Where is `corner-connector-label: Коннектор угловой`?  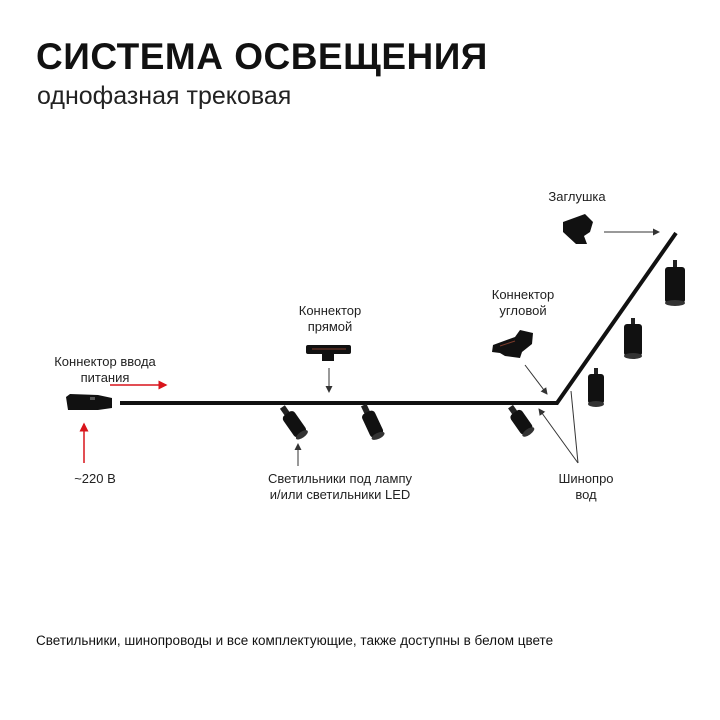 corner-connector-label: Коннектор угловой is located at coordinates (523, 303).